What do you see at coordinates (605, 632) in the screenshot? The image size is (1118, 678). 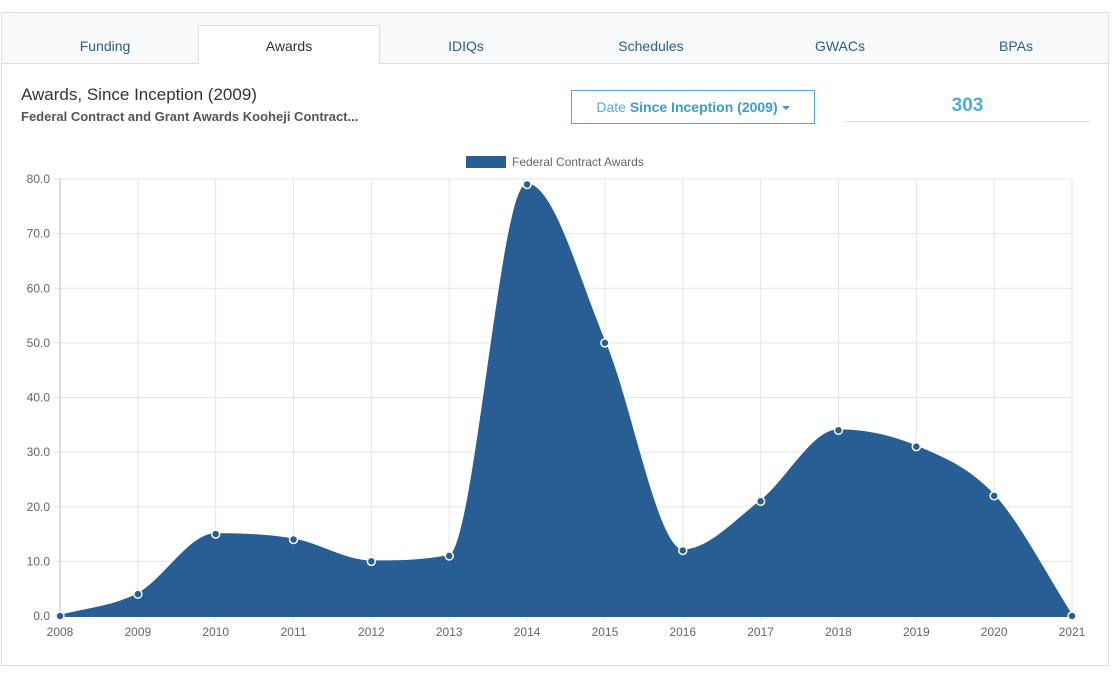 I see `x-tick-label: 2015` at bounding box center [605, 632].